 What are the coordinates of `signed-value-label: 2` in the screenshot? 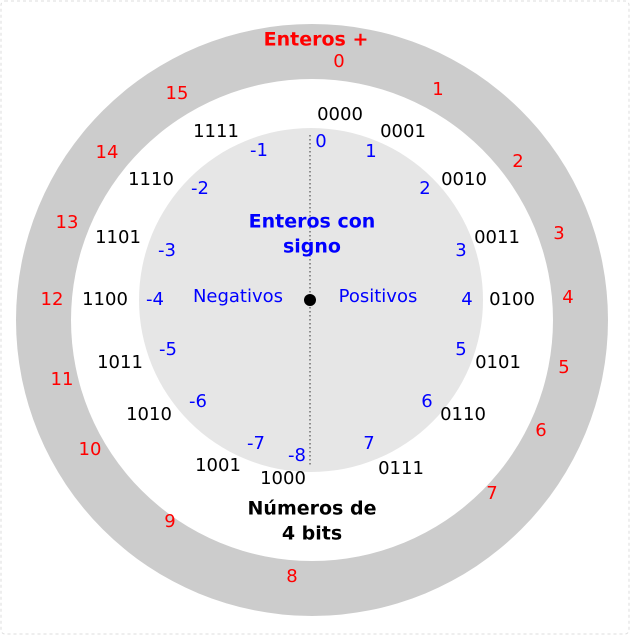 It's located at (424, 188).